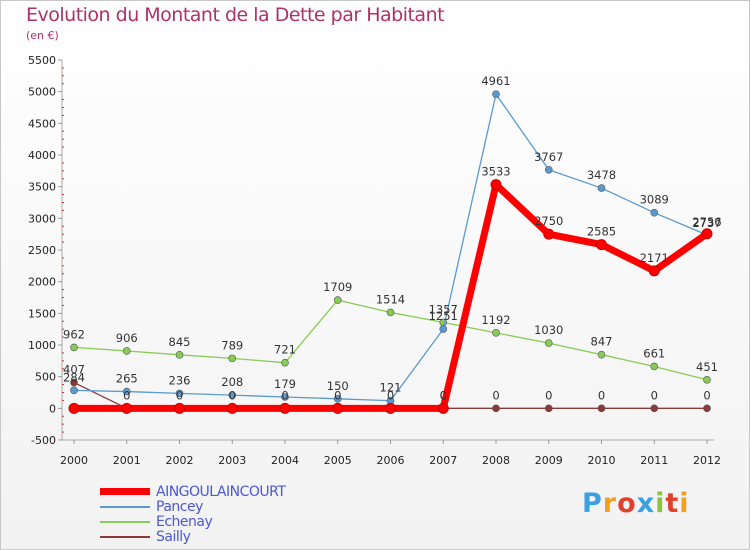  Describe the element at coordinates (42, 92) in the screenshot. I see `y-tick-label: 5000` at that location.